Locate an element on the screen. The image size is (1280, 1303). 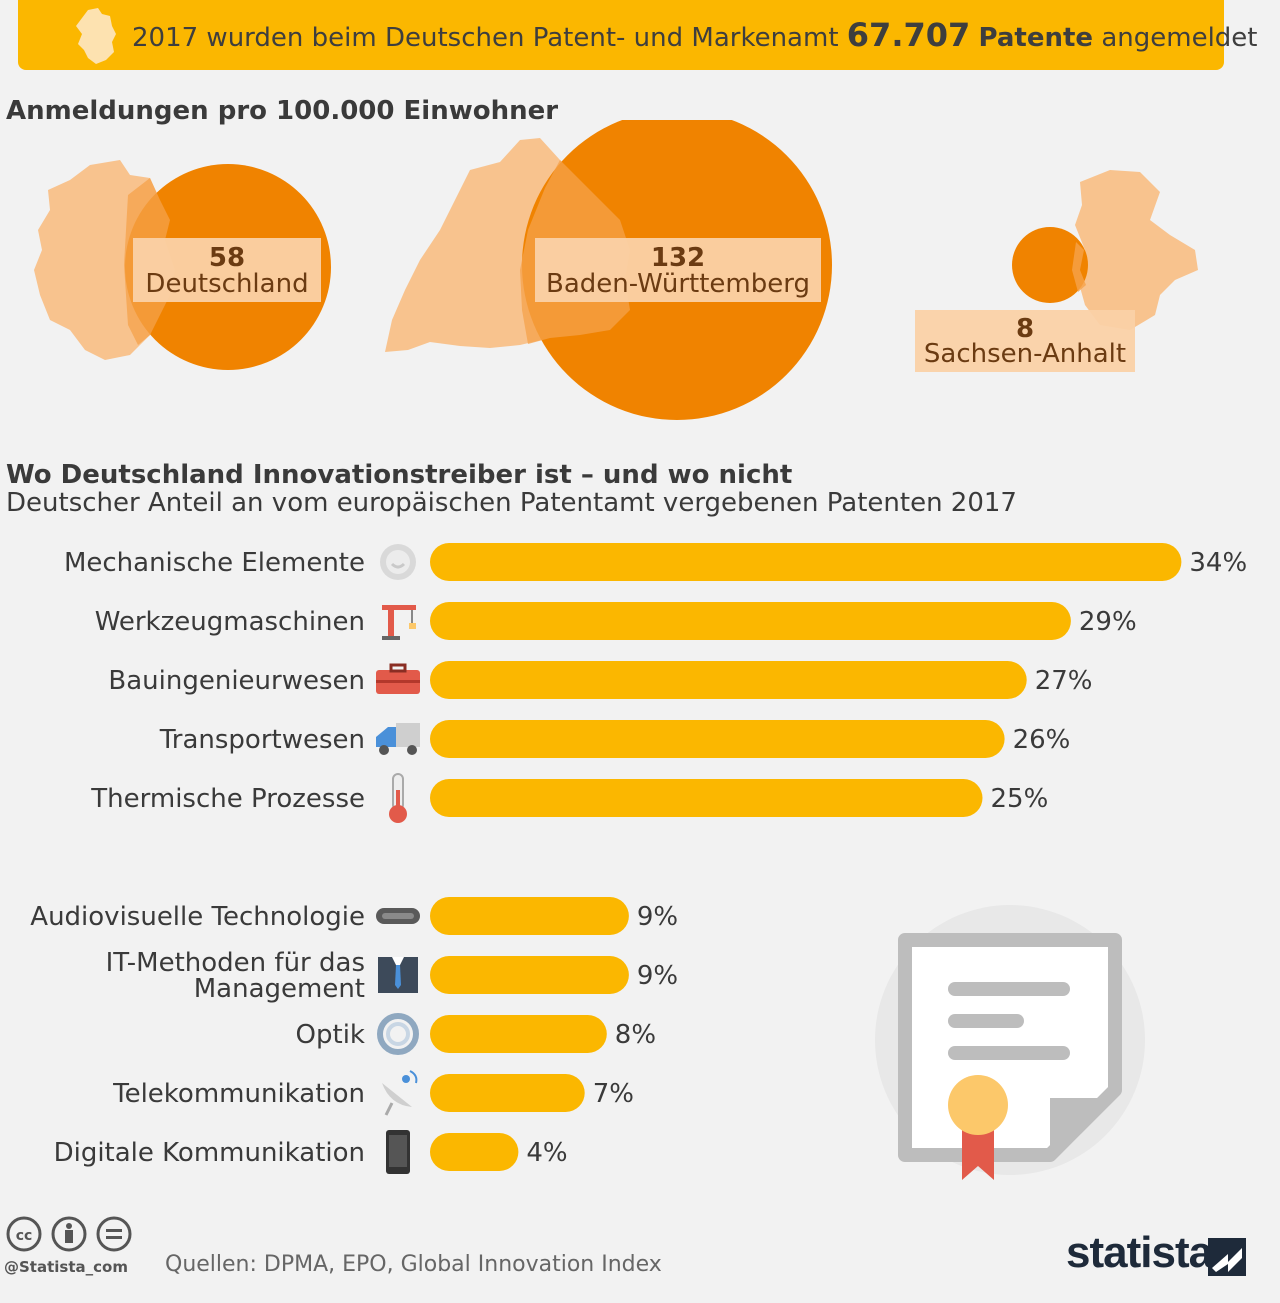
bar-row: Mechanische Elemente 34% is located at coordinates (655, 562).